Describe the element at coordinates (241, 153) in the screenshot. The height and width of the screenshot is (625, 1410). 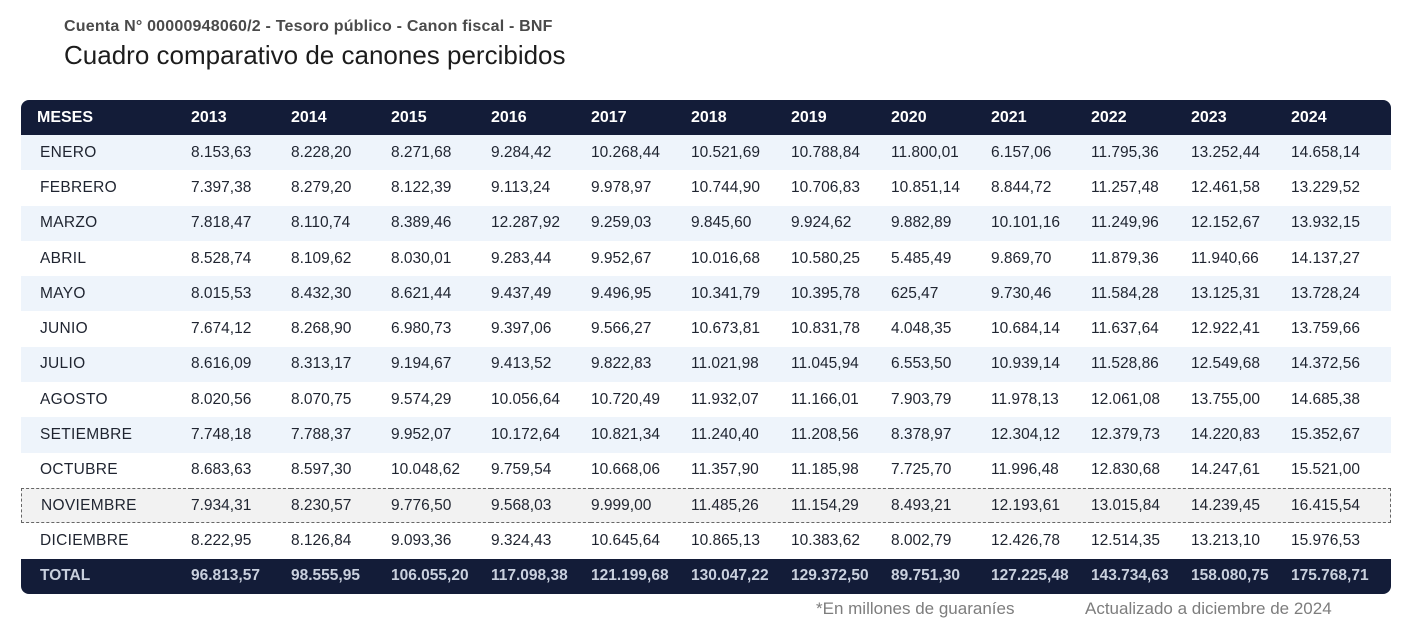
I see `value-cell: 8.153,63` at that location.